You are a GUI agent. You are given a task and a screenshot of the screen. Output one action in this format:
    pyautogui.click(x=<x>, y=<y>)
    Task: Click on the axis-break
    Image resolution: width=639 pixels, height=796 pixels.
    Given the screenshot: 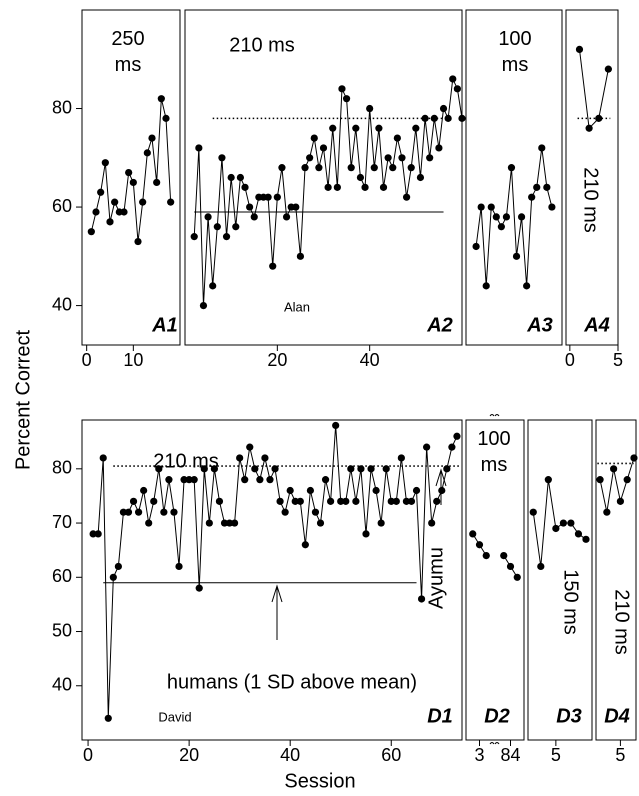 What is the action you would take?
    pyautogui.click(x=494, y=579)
    